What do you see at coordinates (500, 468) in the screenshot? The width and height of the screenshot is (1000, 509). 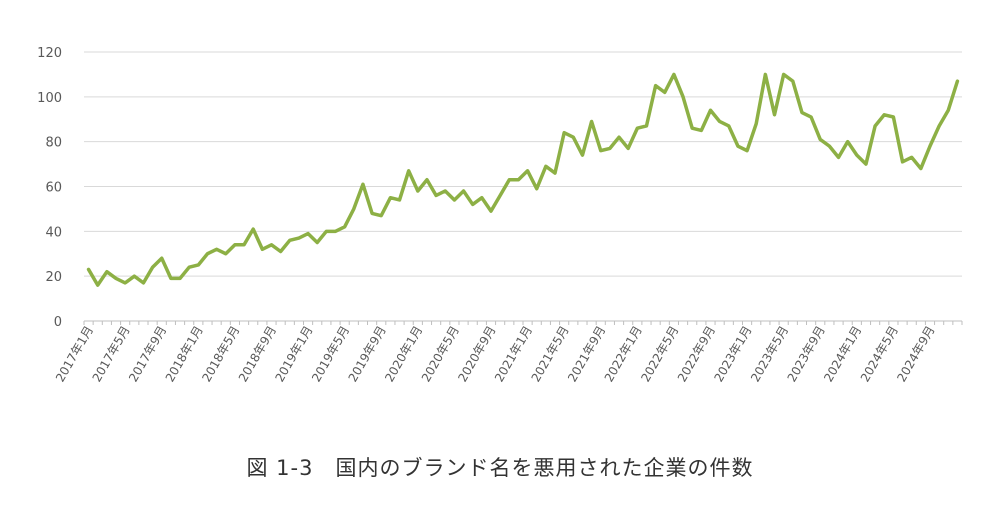 I see `figure-caption: 図 1-3 国内のブランド名を悪用された企業の件数` at bounding box center [500, 468].